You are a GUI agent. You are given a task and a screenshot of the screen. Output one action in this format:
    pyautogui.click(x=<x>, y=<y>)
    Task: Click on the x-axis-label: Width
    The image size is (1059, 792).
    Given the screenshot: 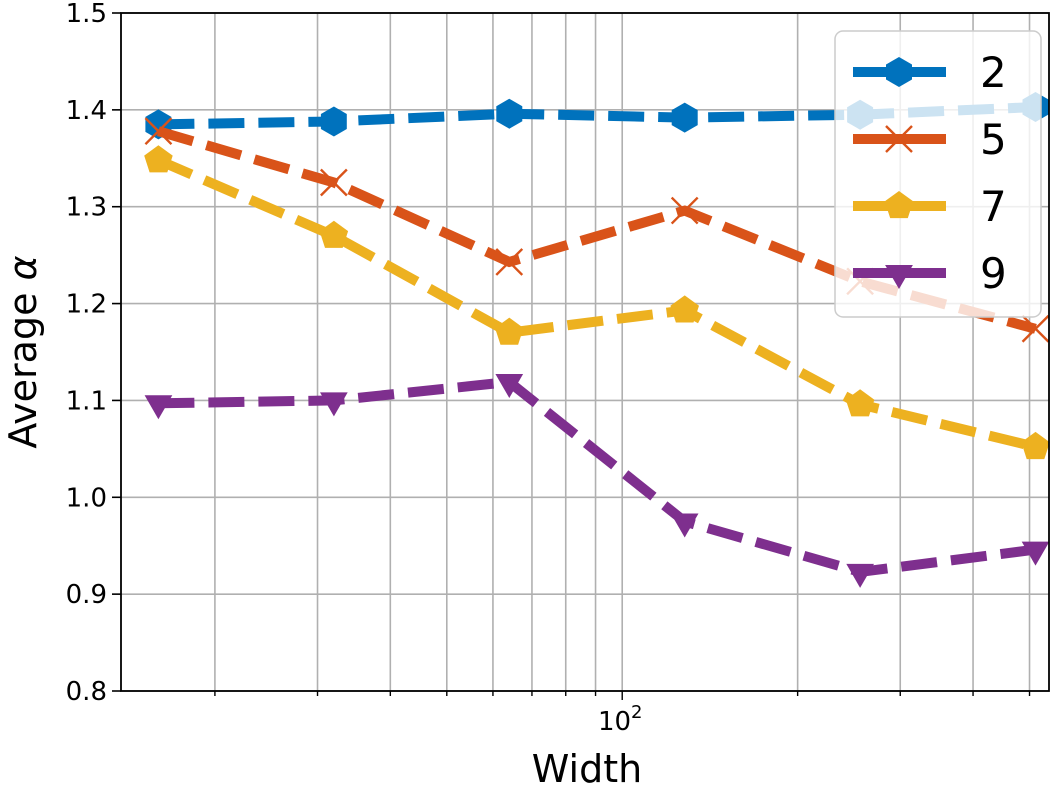 What is the action you would take?
    pyautogui.click(x=587, y=769)
    